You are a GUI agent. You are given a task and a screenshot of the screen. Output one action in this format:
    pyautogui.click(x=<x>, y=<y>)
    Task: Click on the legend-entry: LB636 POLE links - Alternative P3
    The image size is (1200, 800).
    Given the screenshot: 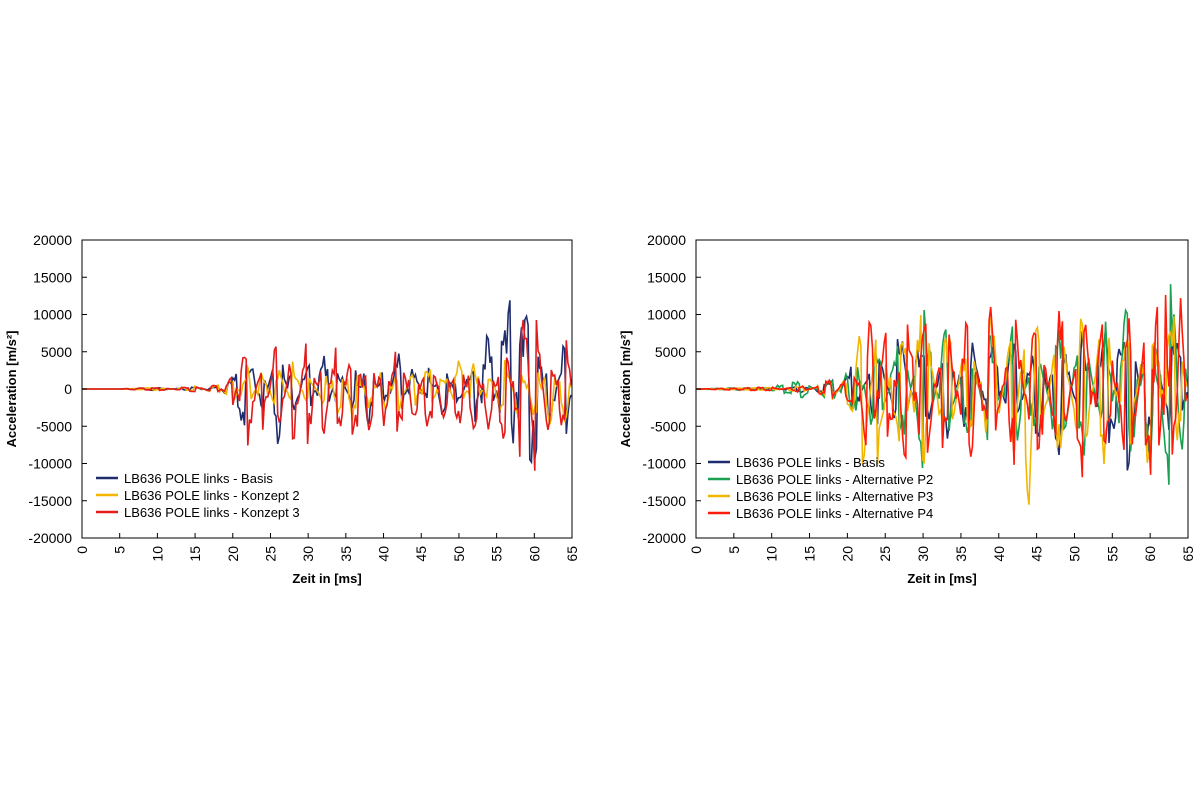 What is the action you would take?
    pyautogui.click(x=834, y=496)
    